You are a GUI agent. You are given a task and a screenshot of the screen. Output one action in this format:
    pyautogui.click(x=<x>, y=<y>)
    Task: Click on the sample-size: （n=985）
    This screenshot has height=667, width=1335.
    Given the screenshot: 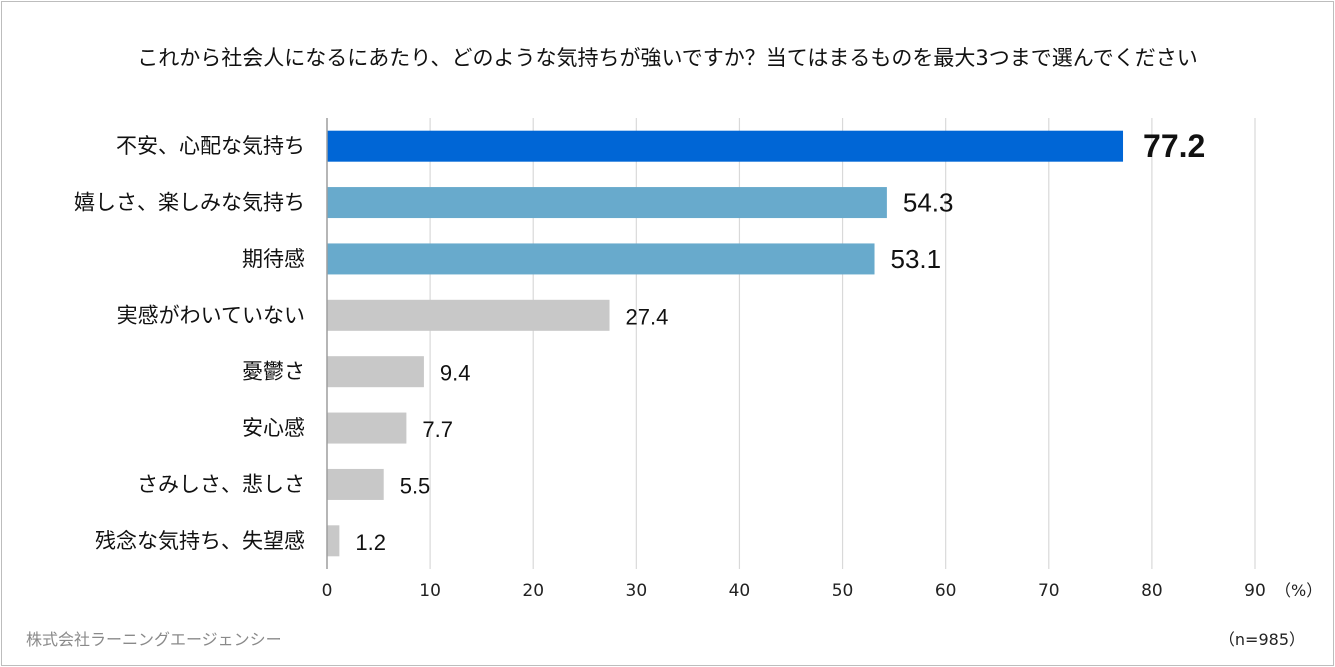 What is the action you would take?
    pyautogui.click(x=1261, y=639)
    